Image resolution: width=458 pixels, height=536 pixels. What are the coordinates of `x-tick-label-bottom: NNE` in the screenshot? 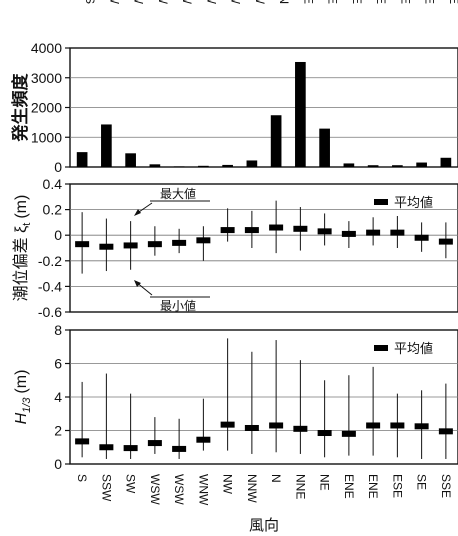 It's located at (300, 486).